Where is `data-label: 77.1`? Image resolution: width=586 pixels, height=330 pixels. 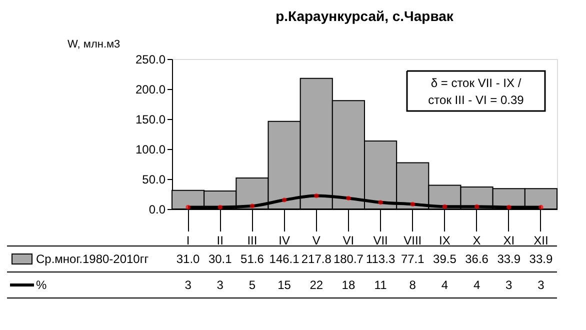 data-label: 77.1 is located at coordinates (412, 259).